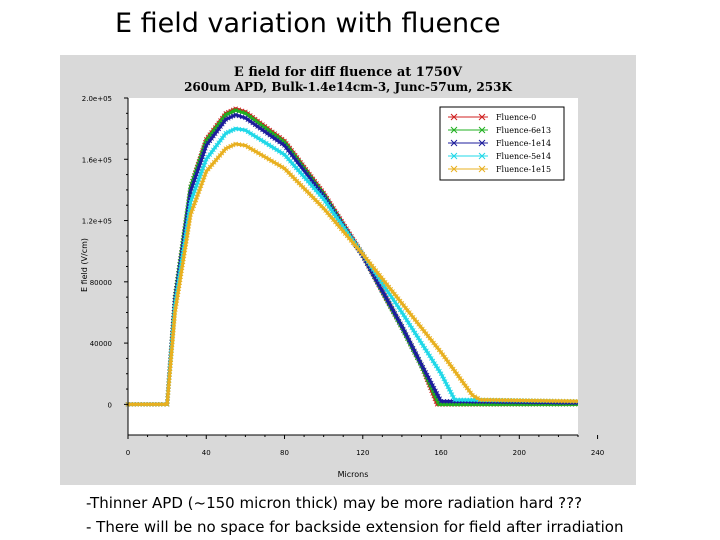 The image size is (720, 540). I want to click on legend-label: Fluence-6e13, so click(523, 130).